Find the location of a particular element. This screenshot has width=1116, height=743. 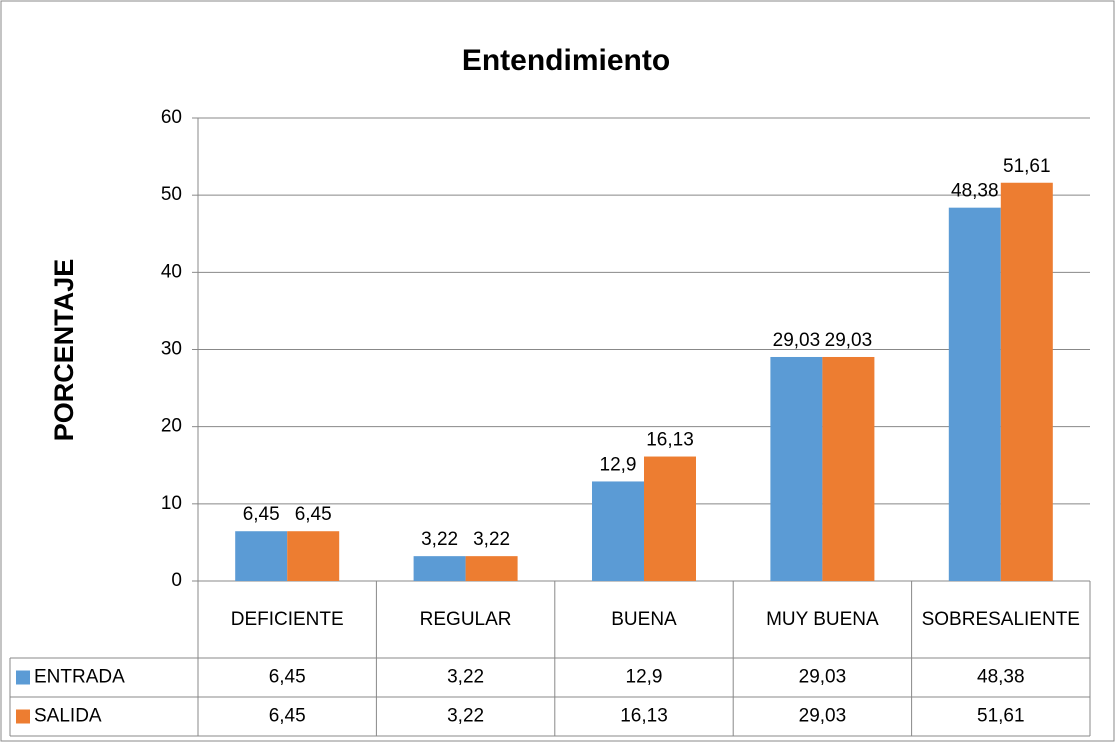

category-cell: REGULAR is located at coordinates (465, 619).